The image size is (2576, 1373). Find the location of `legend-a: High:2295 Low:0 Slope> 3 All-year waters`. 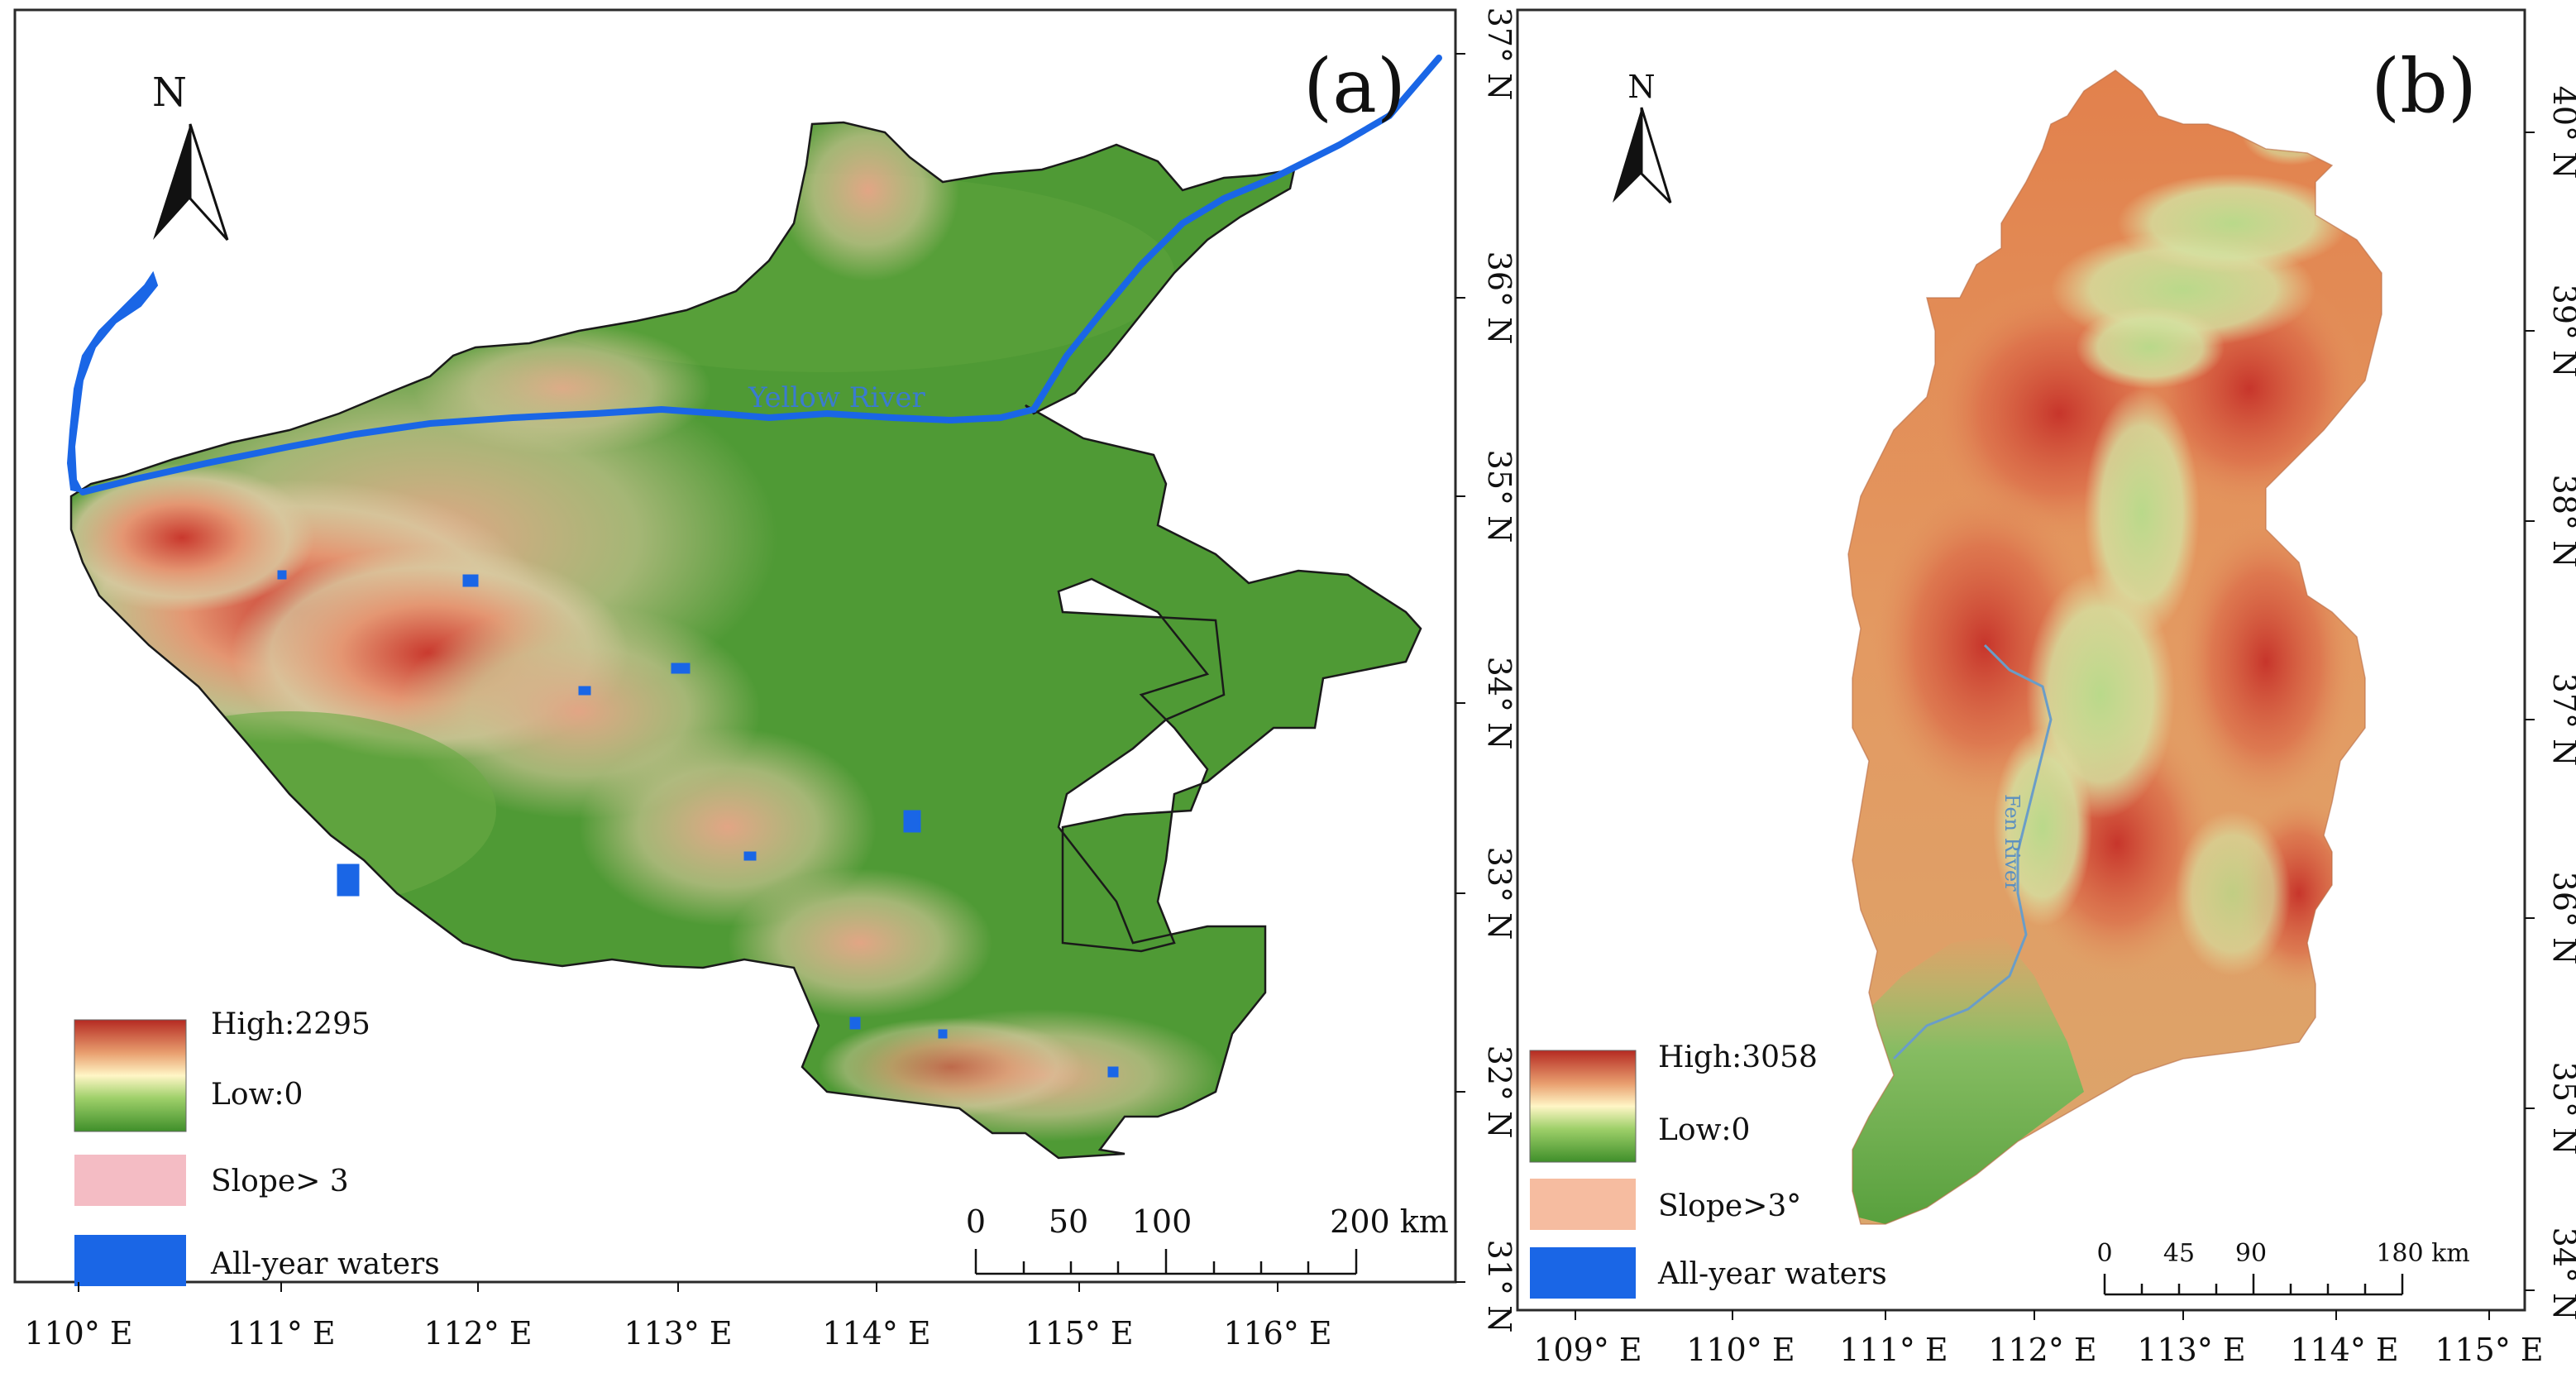

legend-a: High:2295 Low:0 Slope> 3 All-year waters is located at coordinates (257, 1147).